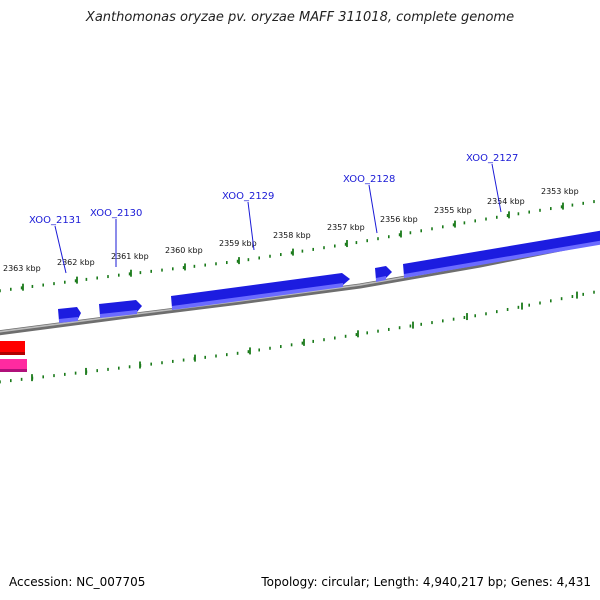 The image size is (600, 600). I want to click on gene-label: XOO_2127, so click(492, 158).